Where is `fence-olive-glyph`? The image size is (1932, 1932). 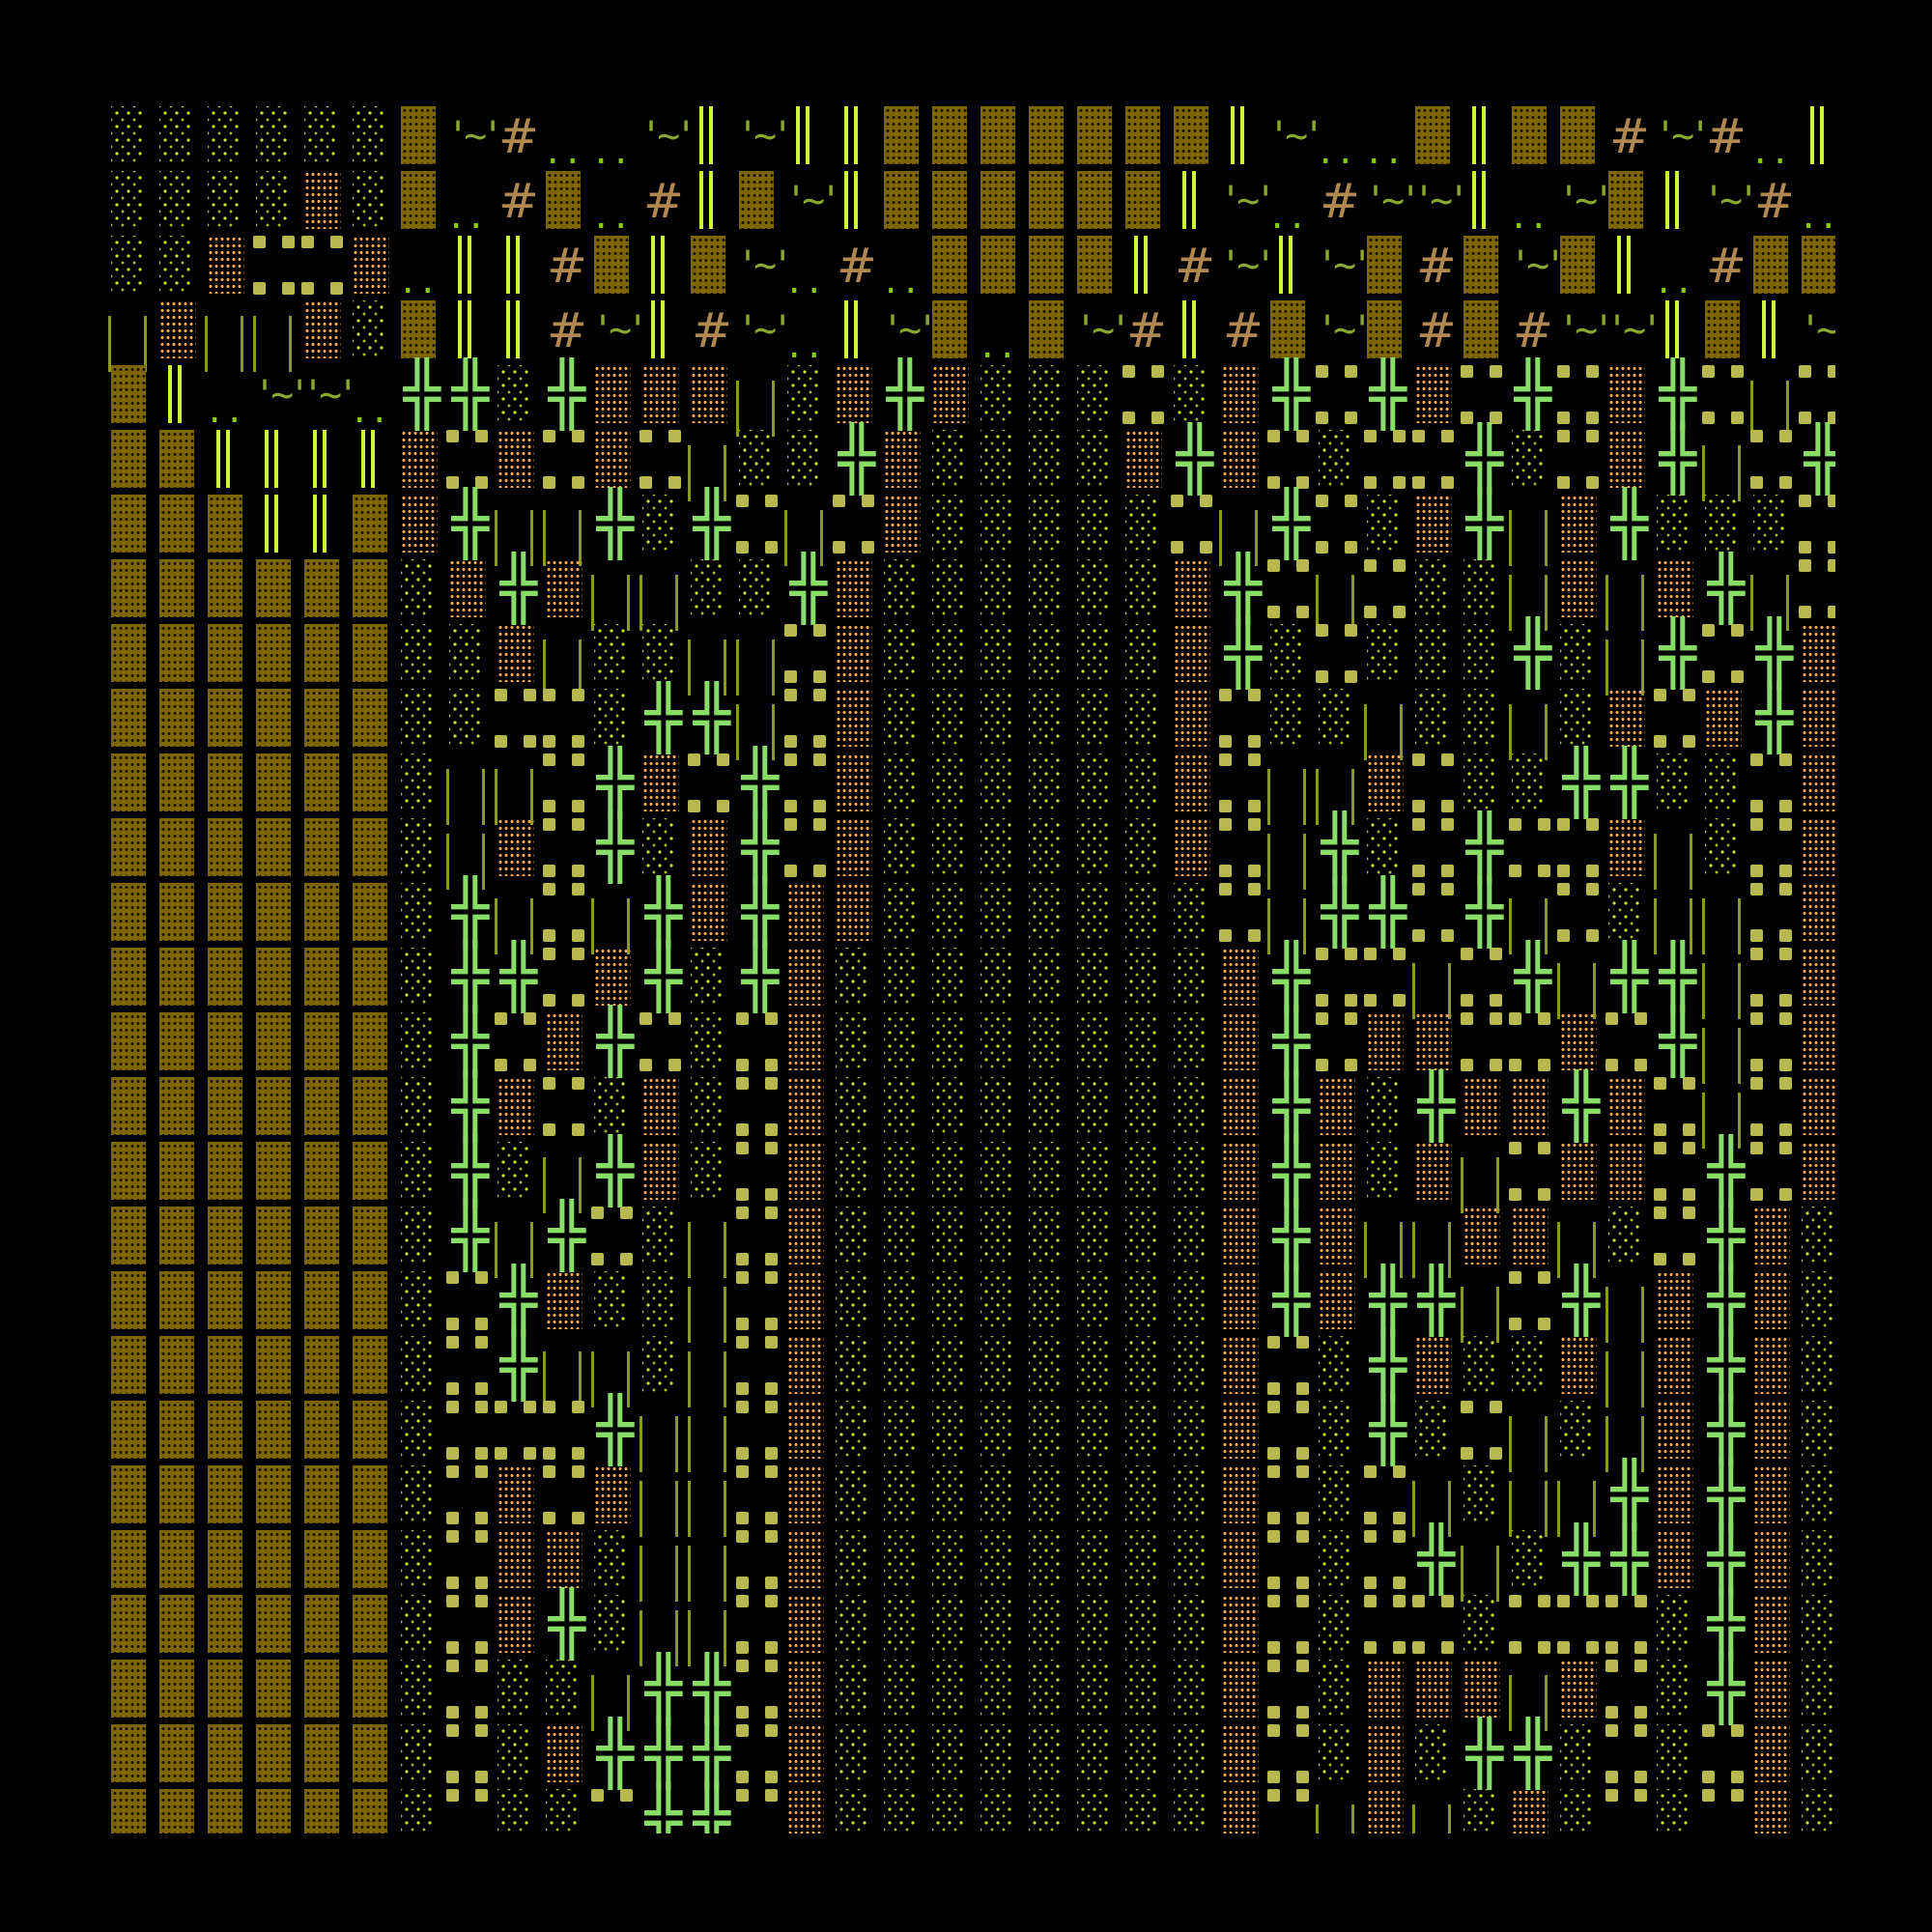
fence-olive-glyph is located at coordinates (1721, 926).